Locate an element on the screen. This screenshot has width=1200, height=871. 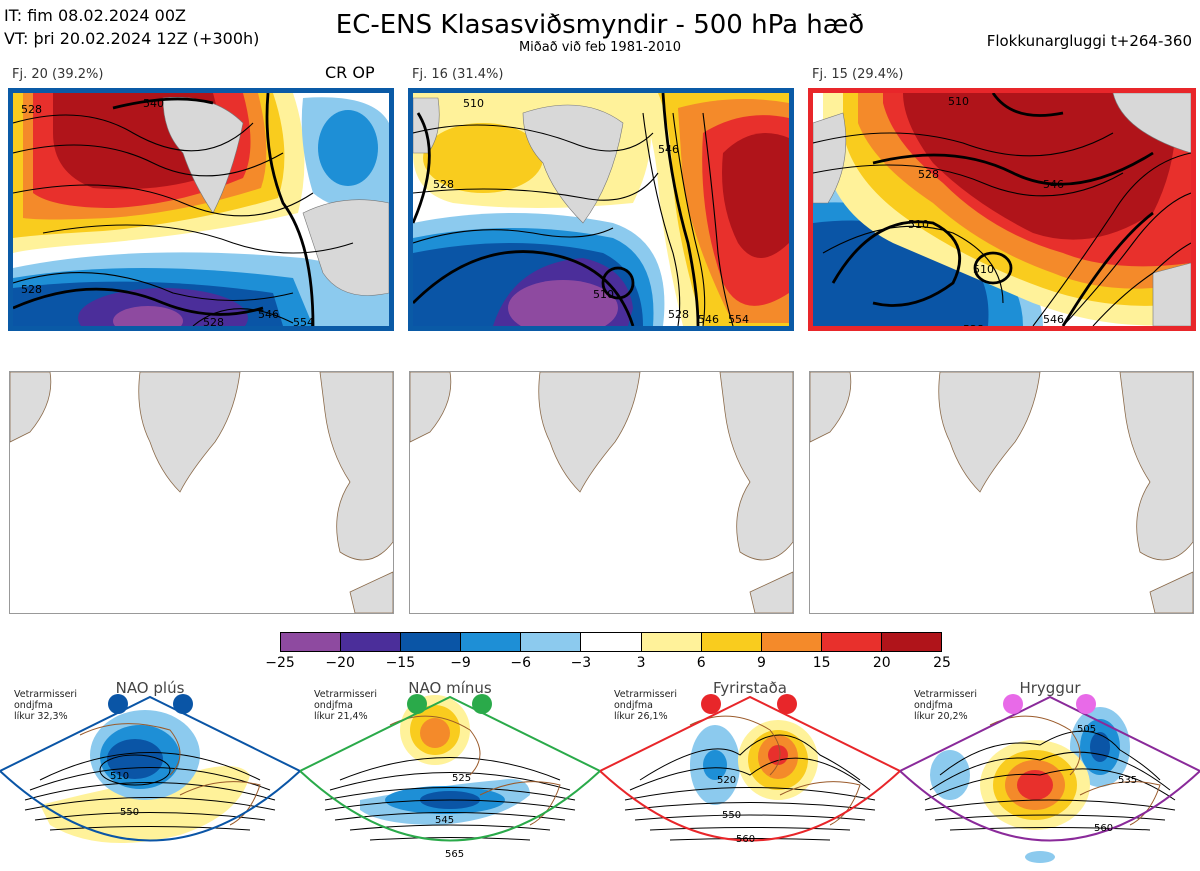
regime-contour-label: 565 is located at coordinates (454, 854).